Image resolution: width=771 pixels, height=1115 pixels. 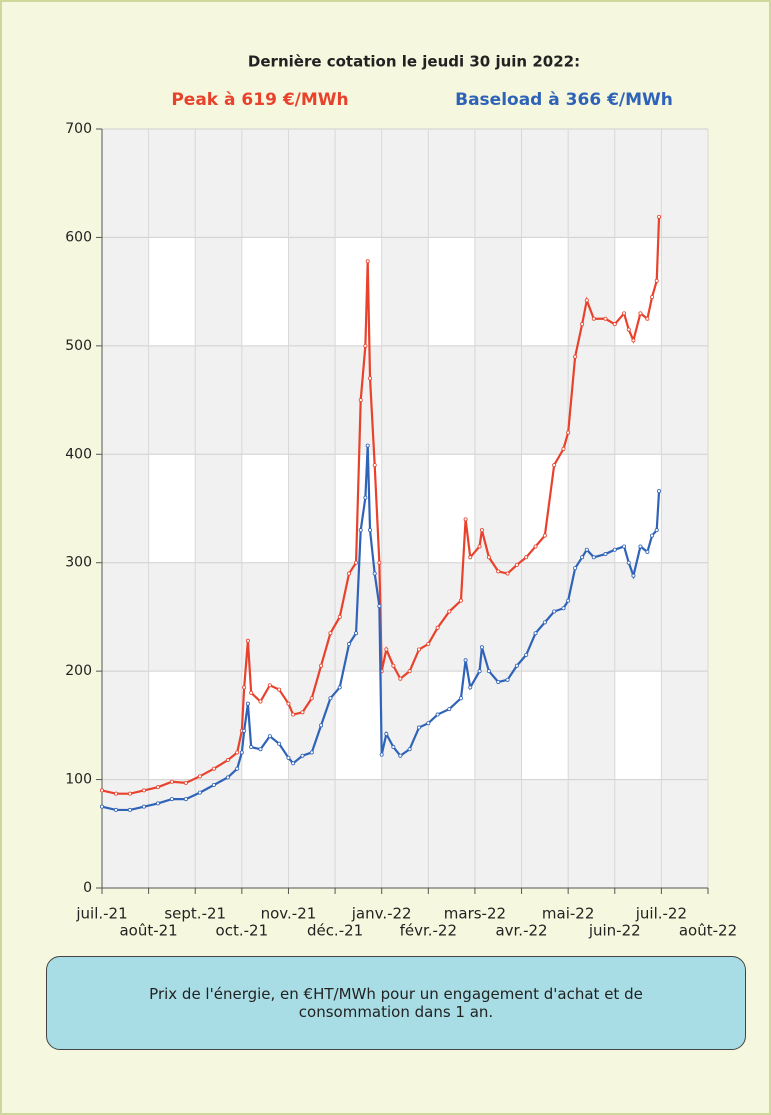 I want to click on chart-title: Dernière cotation le jeudi 30 juin 2022:, so click(x=414, y=62).